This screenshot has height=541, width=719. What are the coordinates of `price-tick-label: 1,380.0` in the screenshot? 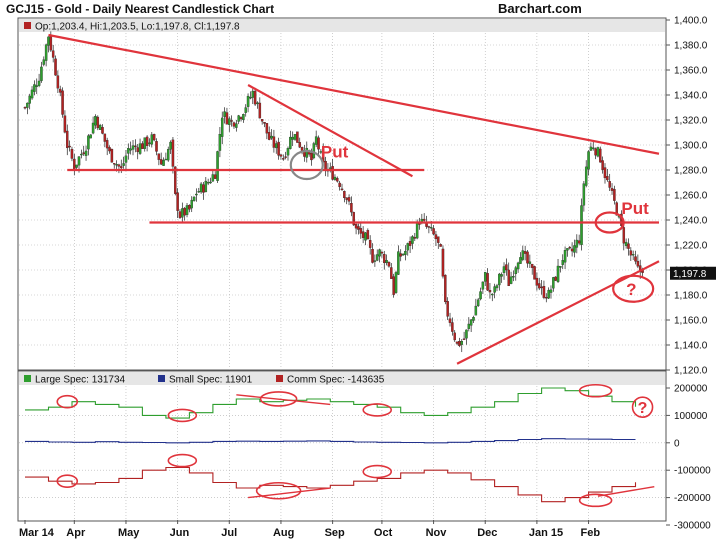 It's located at (691, 46).